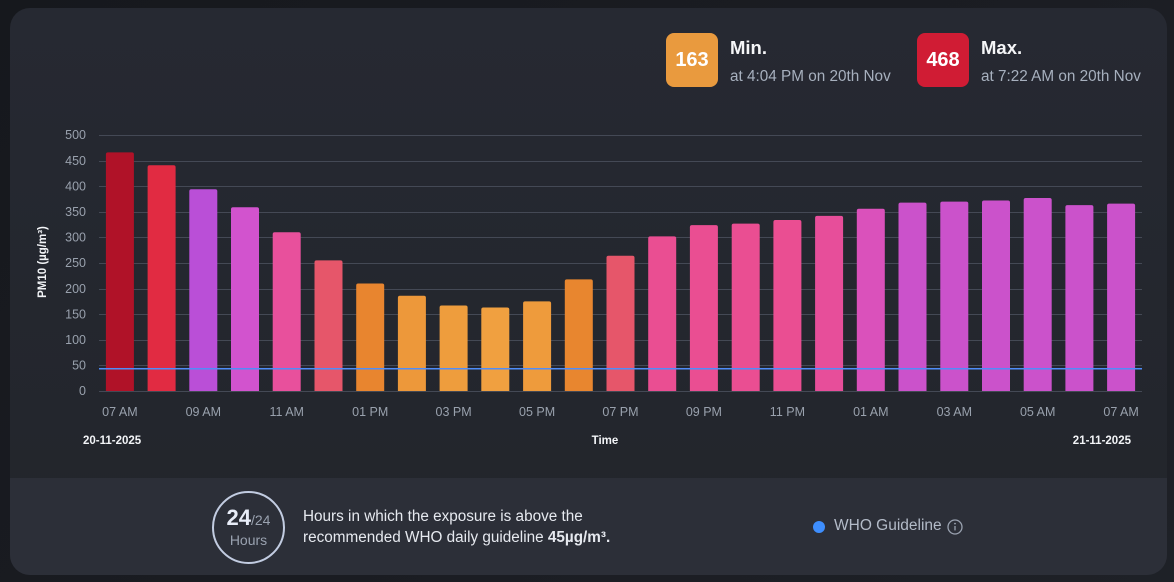 This screenshot has width=1174, height=582. Describe the element at coordinates (75, 314) in the screenshot. I see `svg-text: 150` at that location.